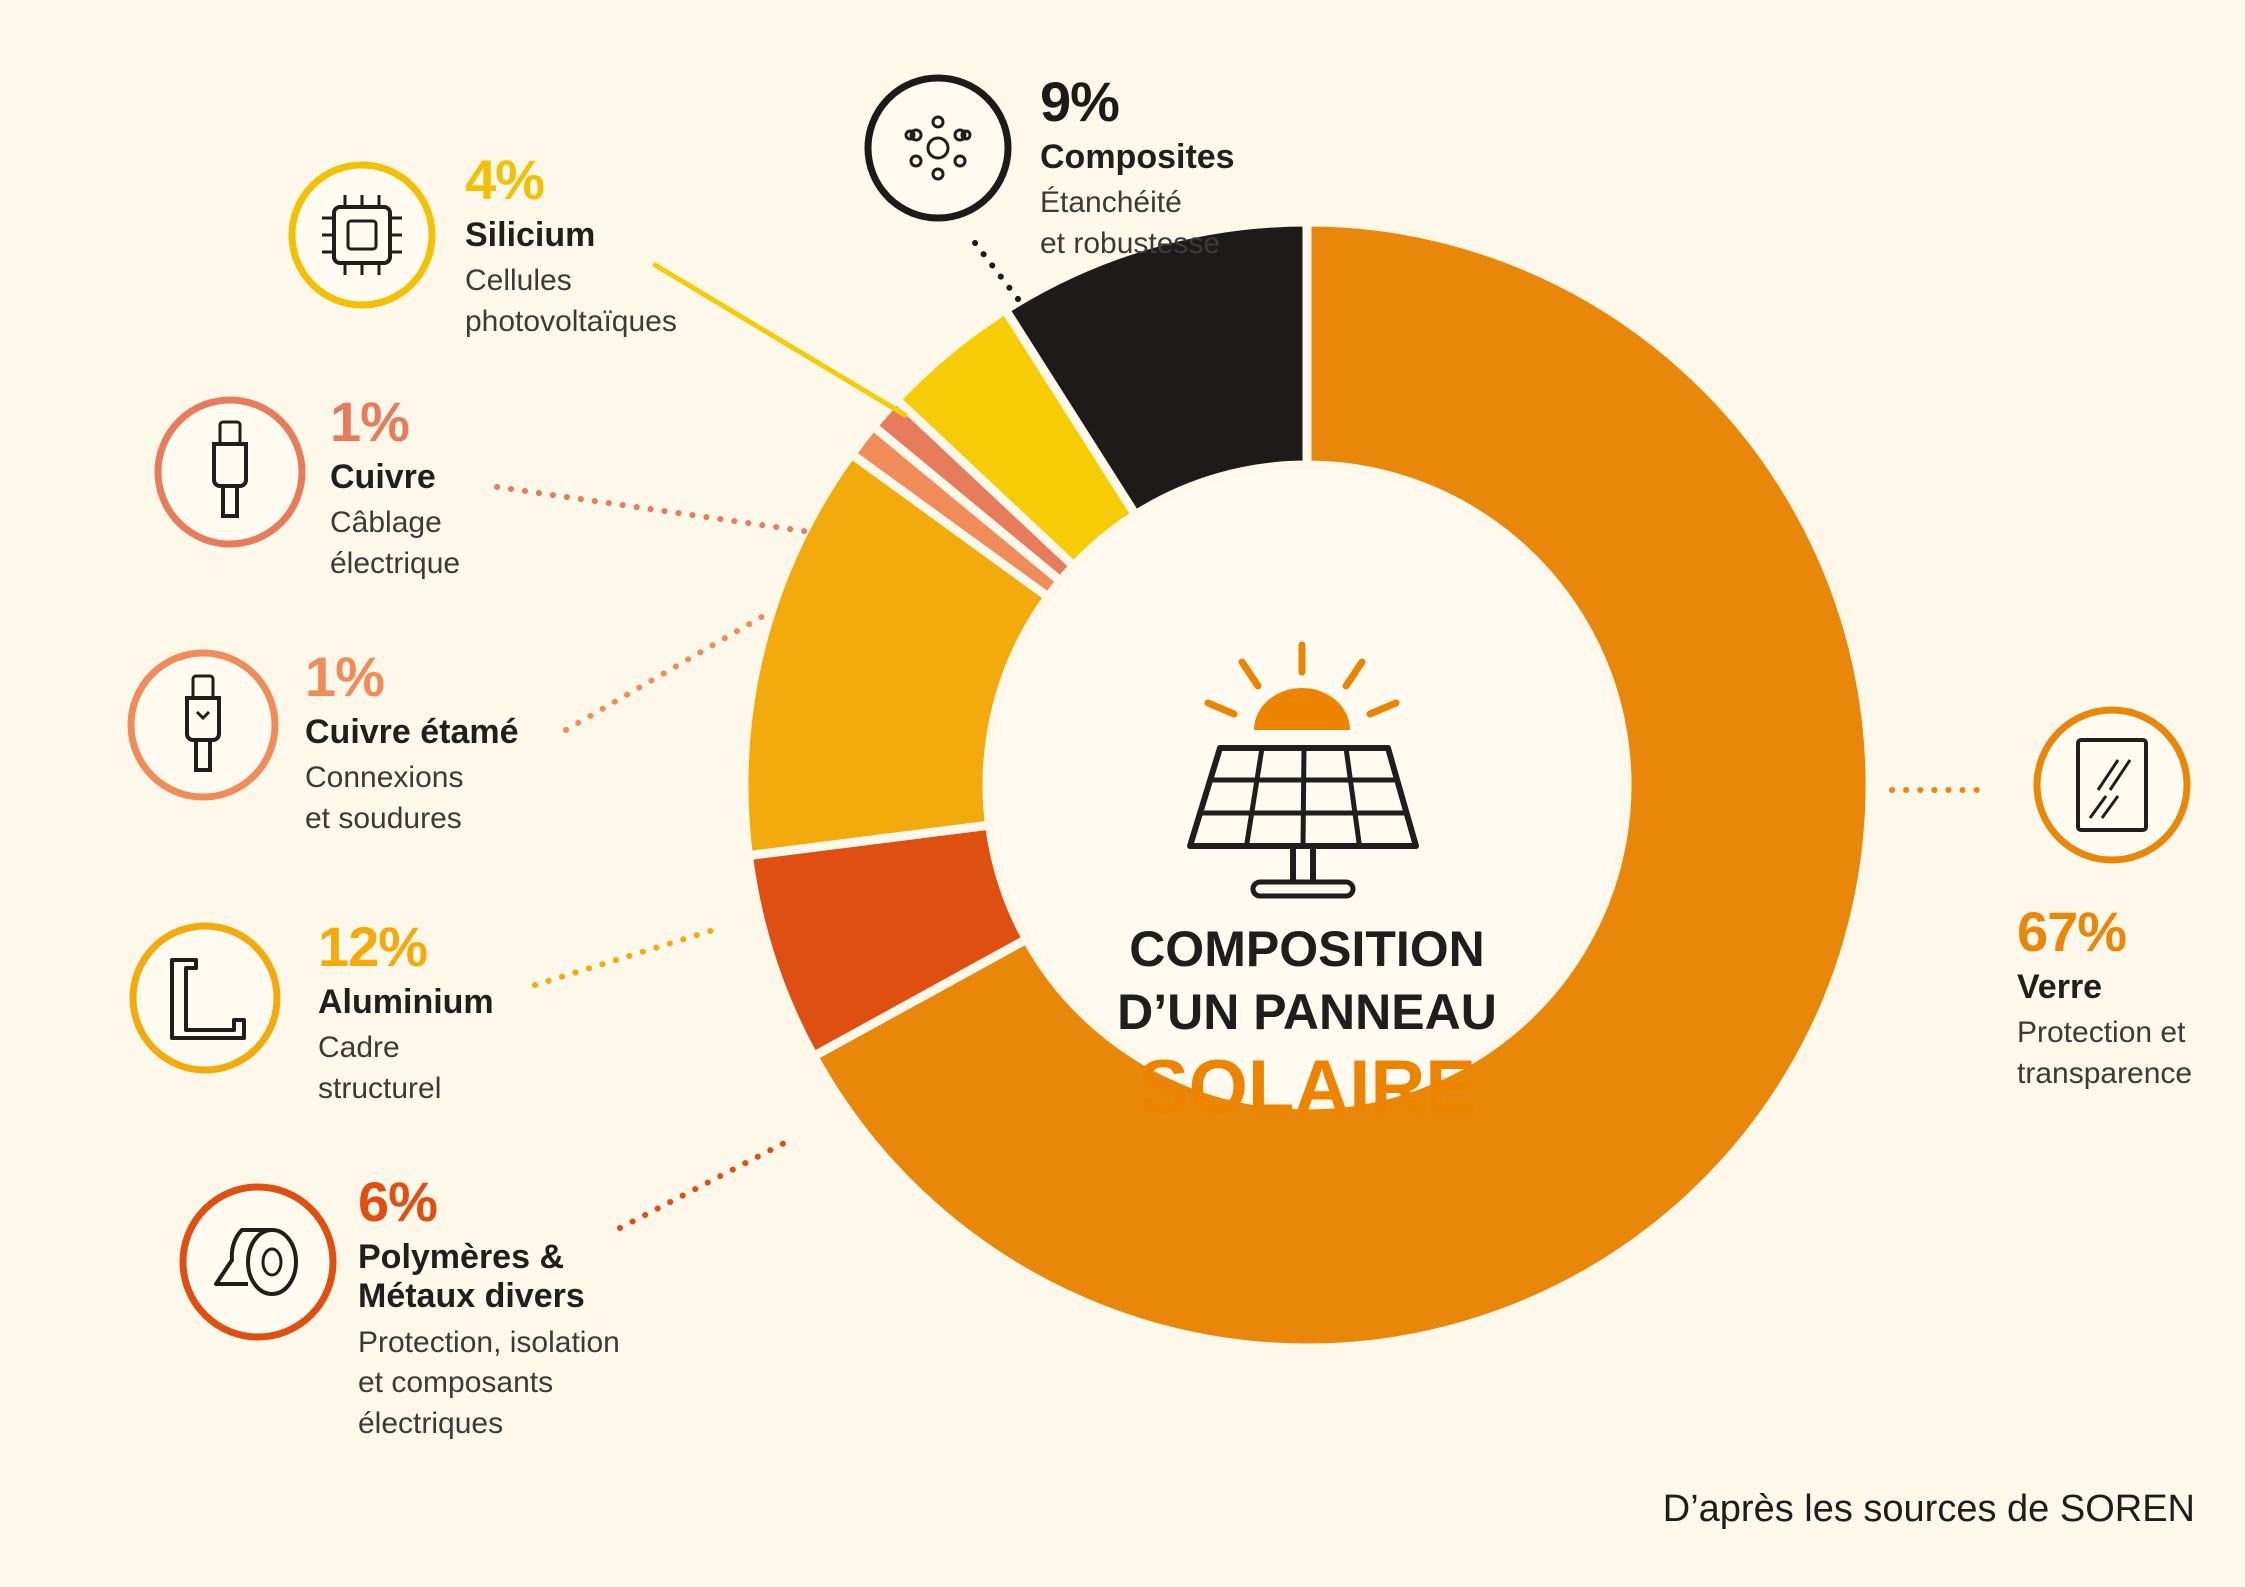  I want to click on tape-roll-icon, so click(258, 1262).